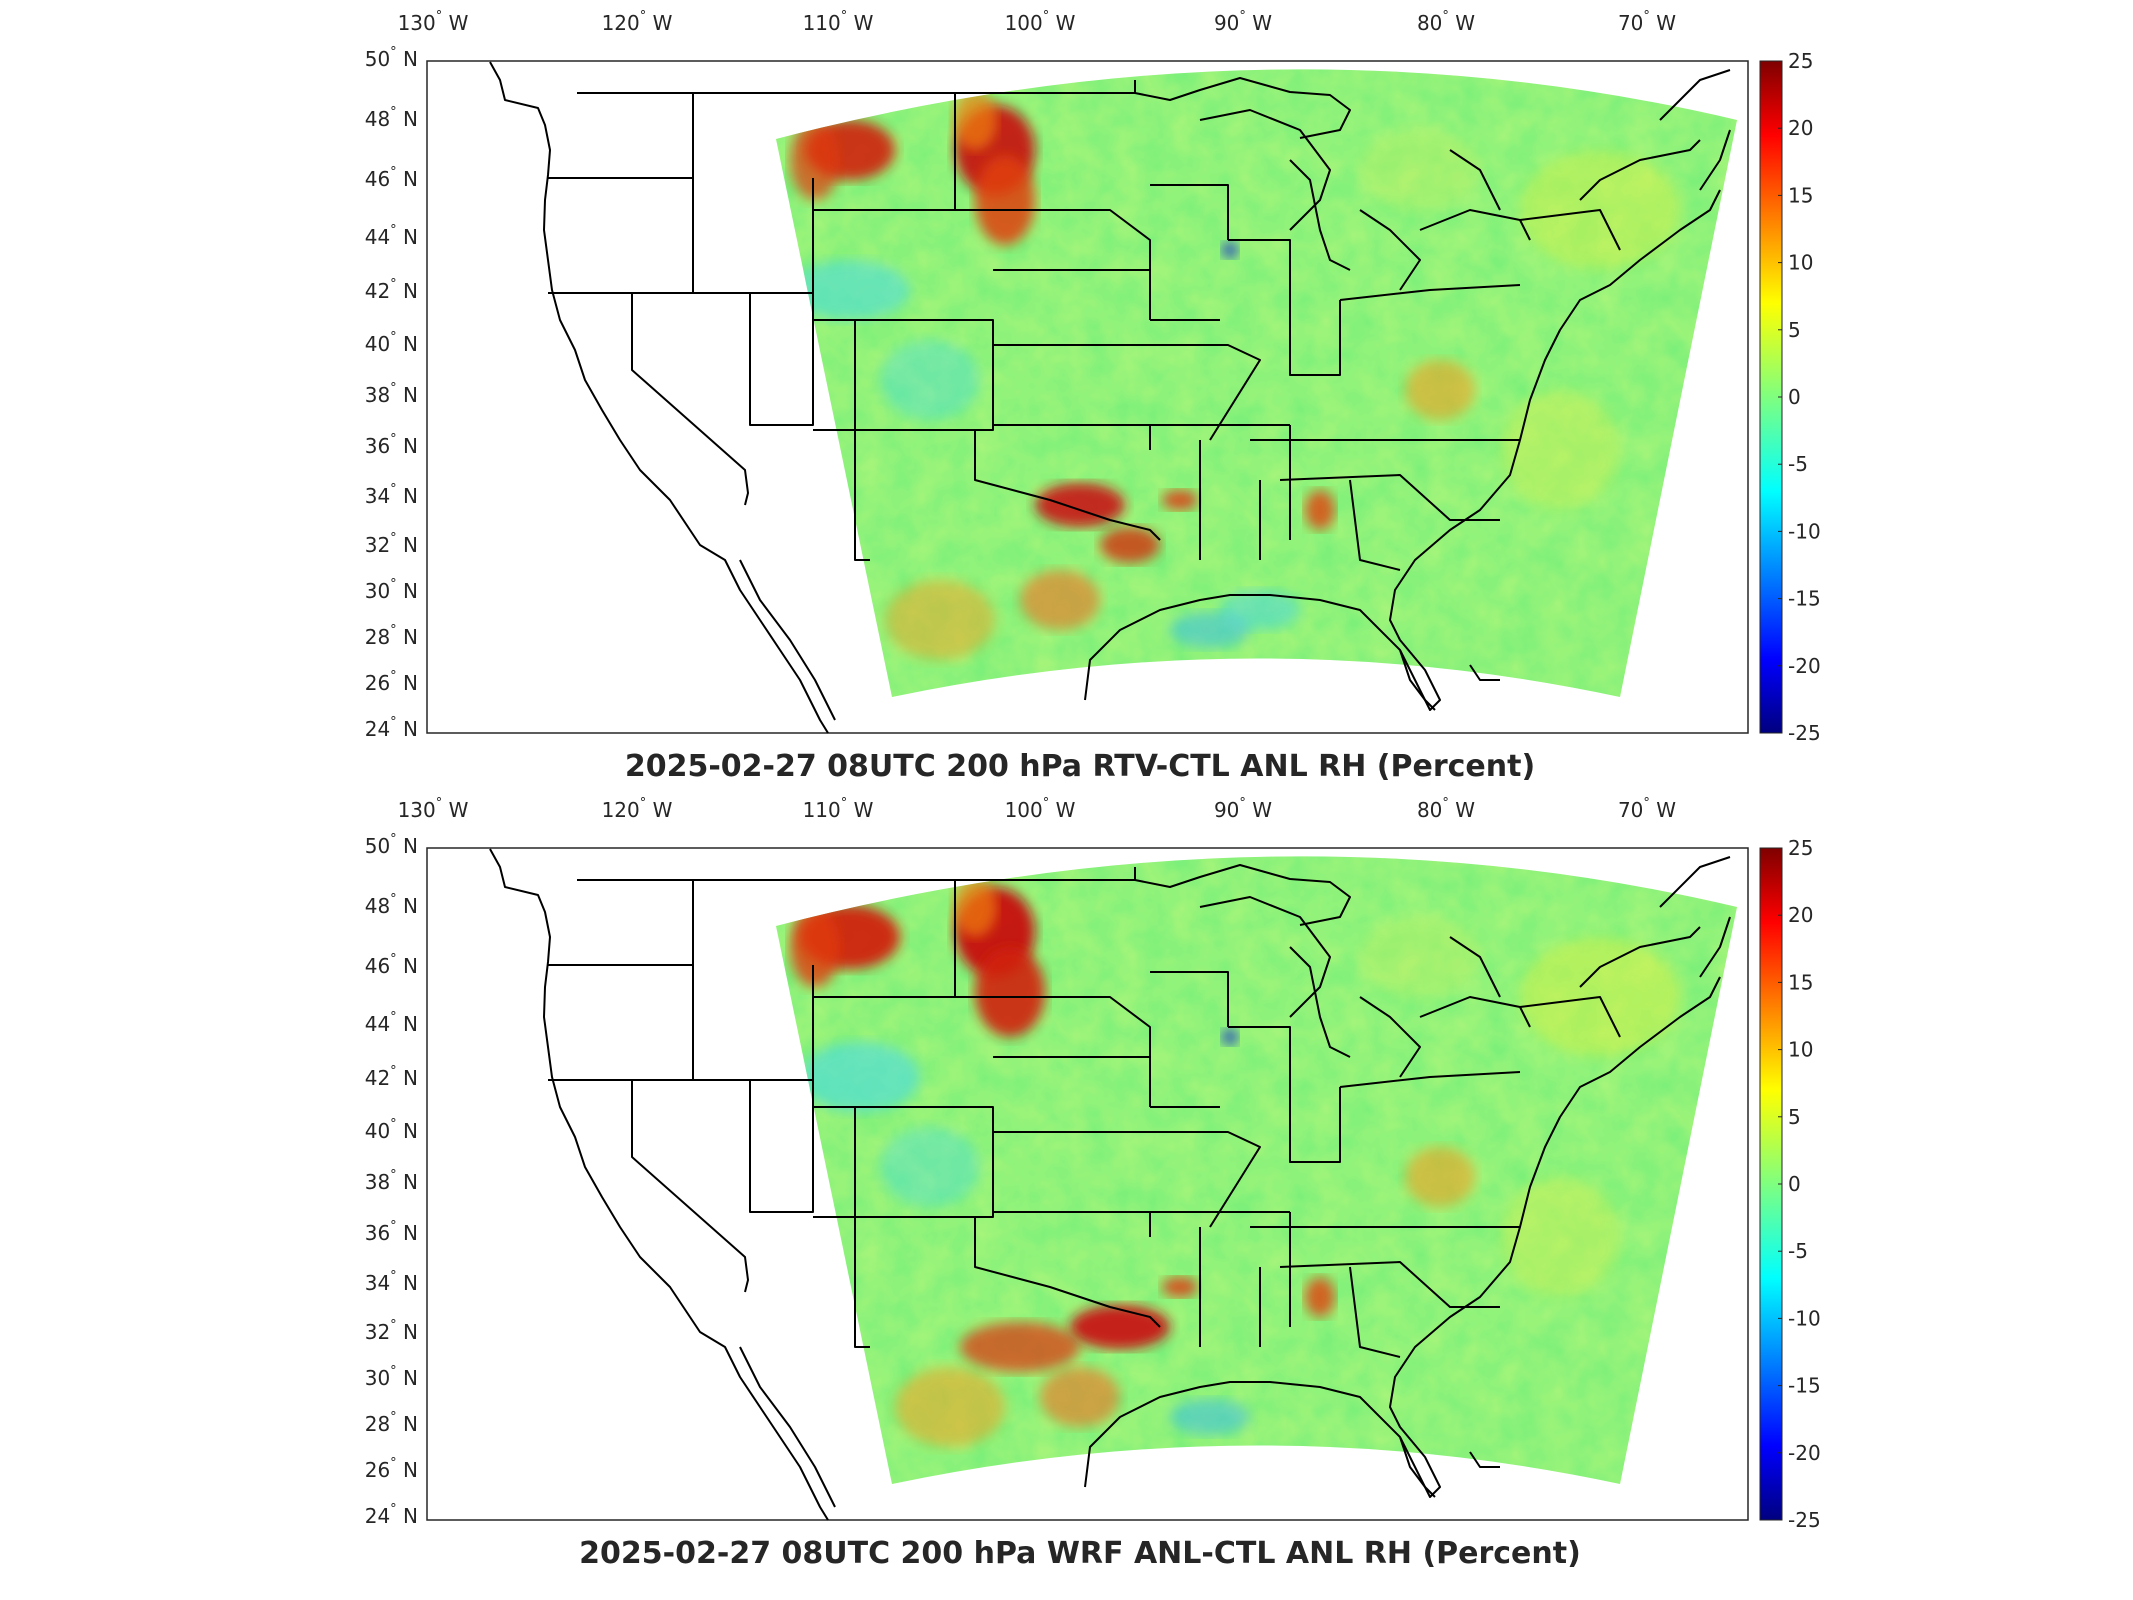  I want to click on longitude-label: 80° W, so click(1446, 22).